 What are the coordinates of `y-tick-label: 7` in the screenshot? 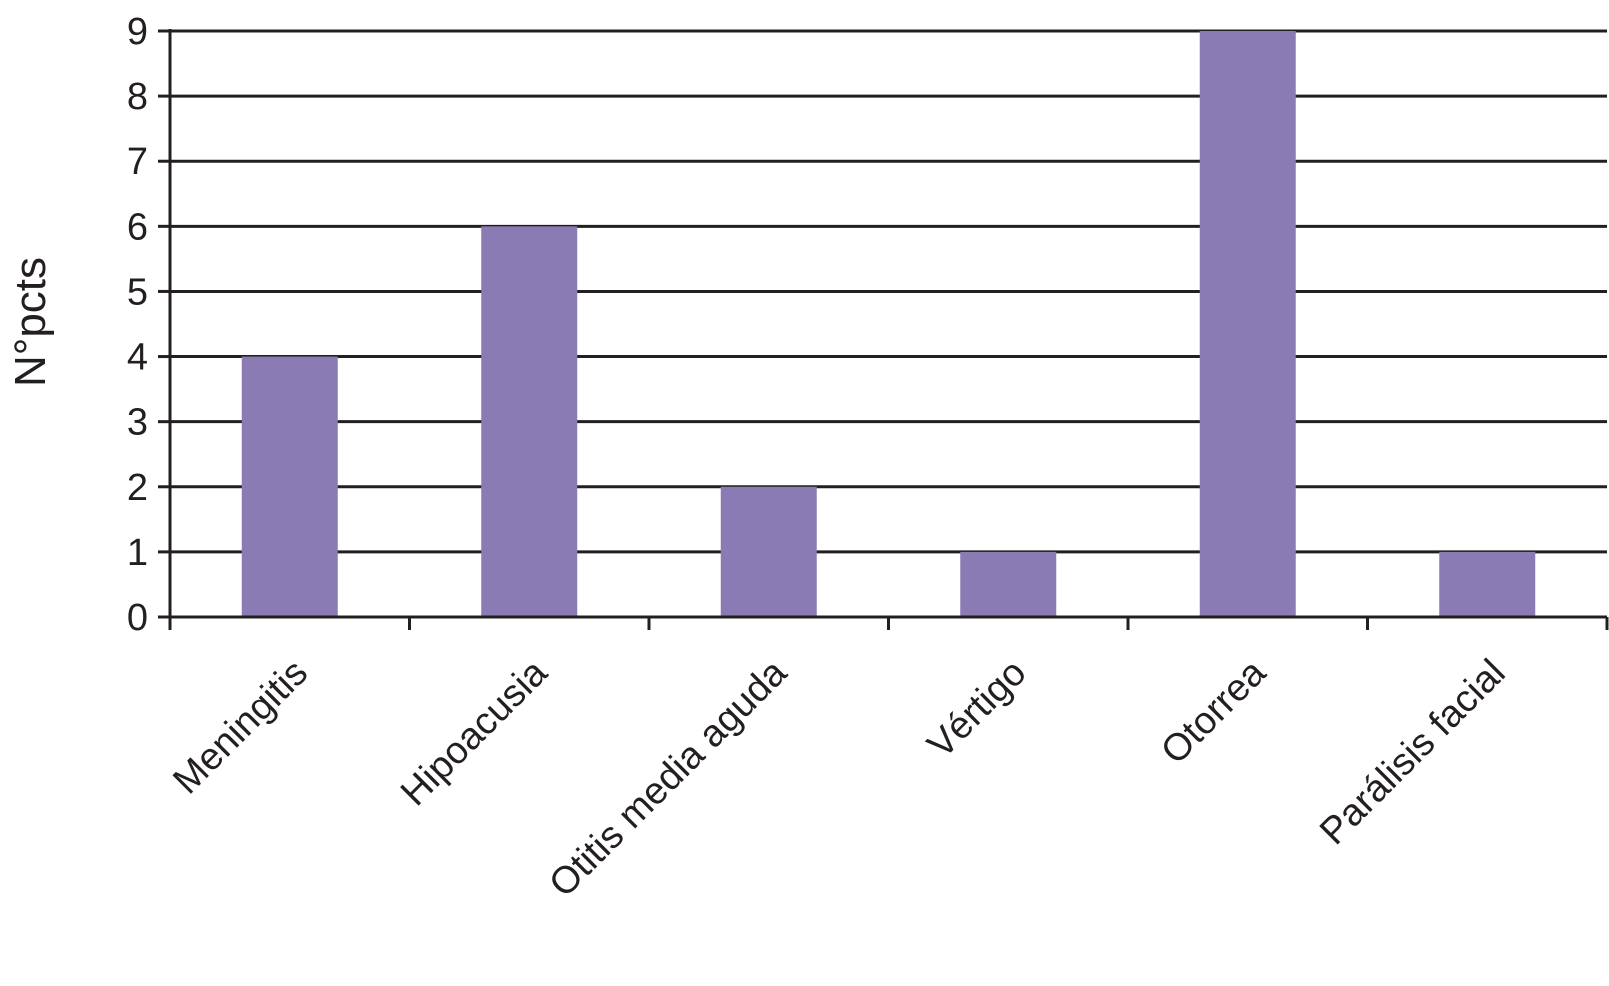 It's located at (137, 162).